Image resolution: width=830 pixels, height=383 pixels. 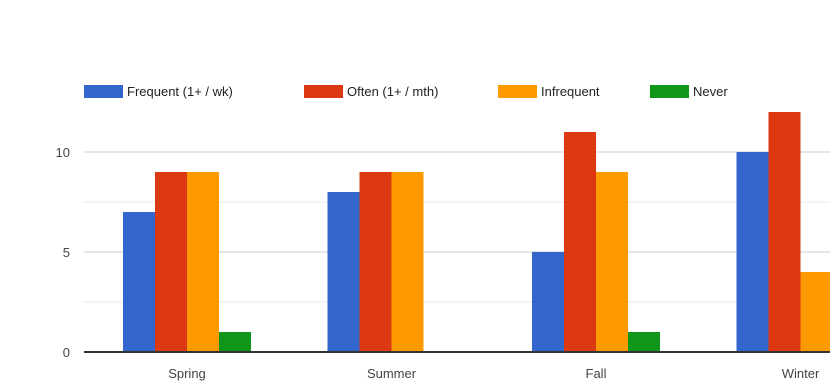 What do you see at coordinates (180, 91) in the screenshot?
I see `legend-label: Frequent (1+ / wk)` at bounding box center [180, 91].